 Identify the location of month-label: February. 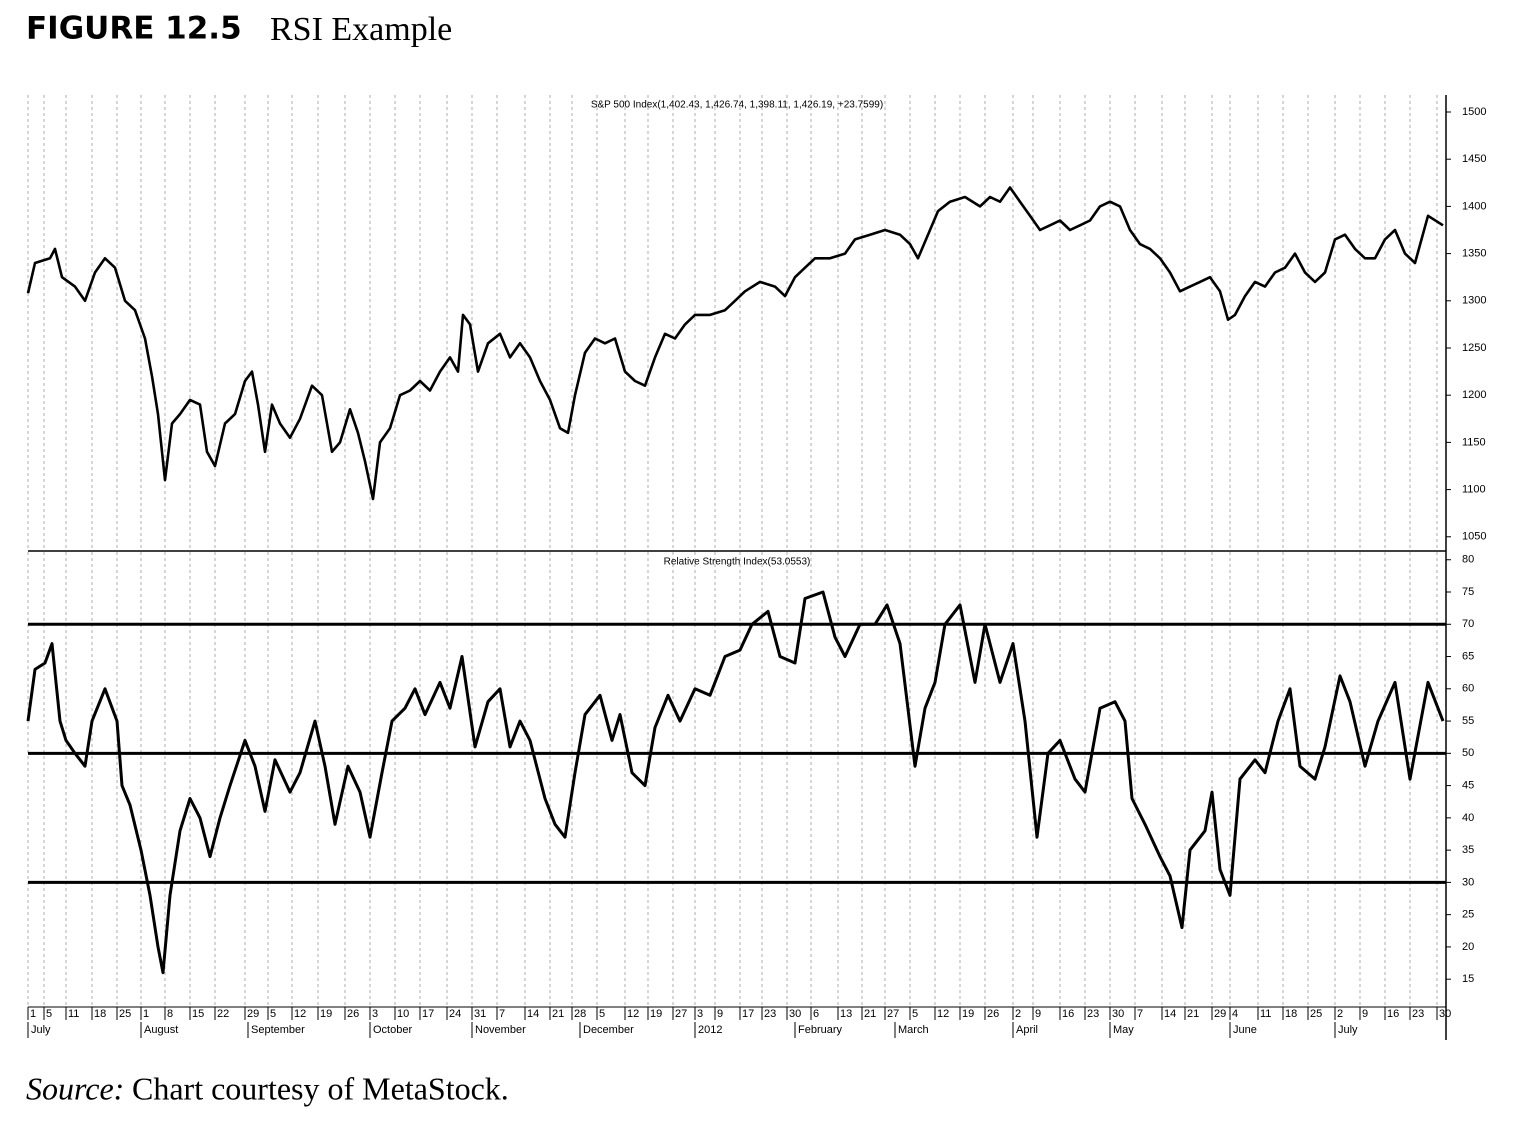
(820, 1030).